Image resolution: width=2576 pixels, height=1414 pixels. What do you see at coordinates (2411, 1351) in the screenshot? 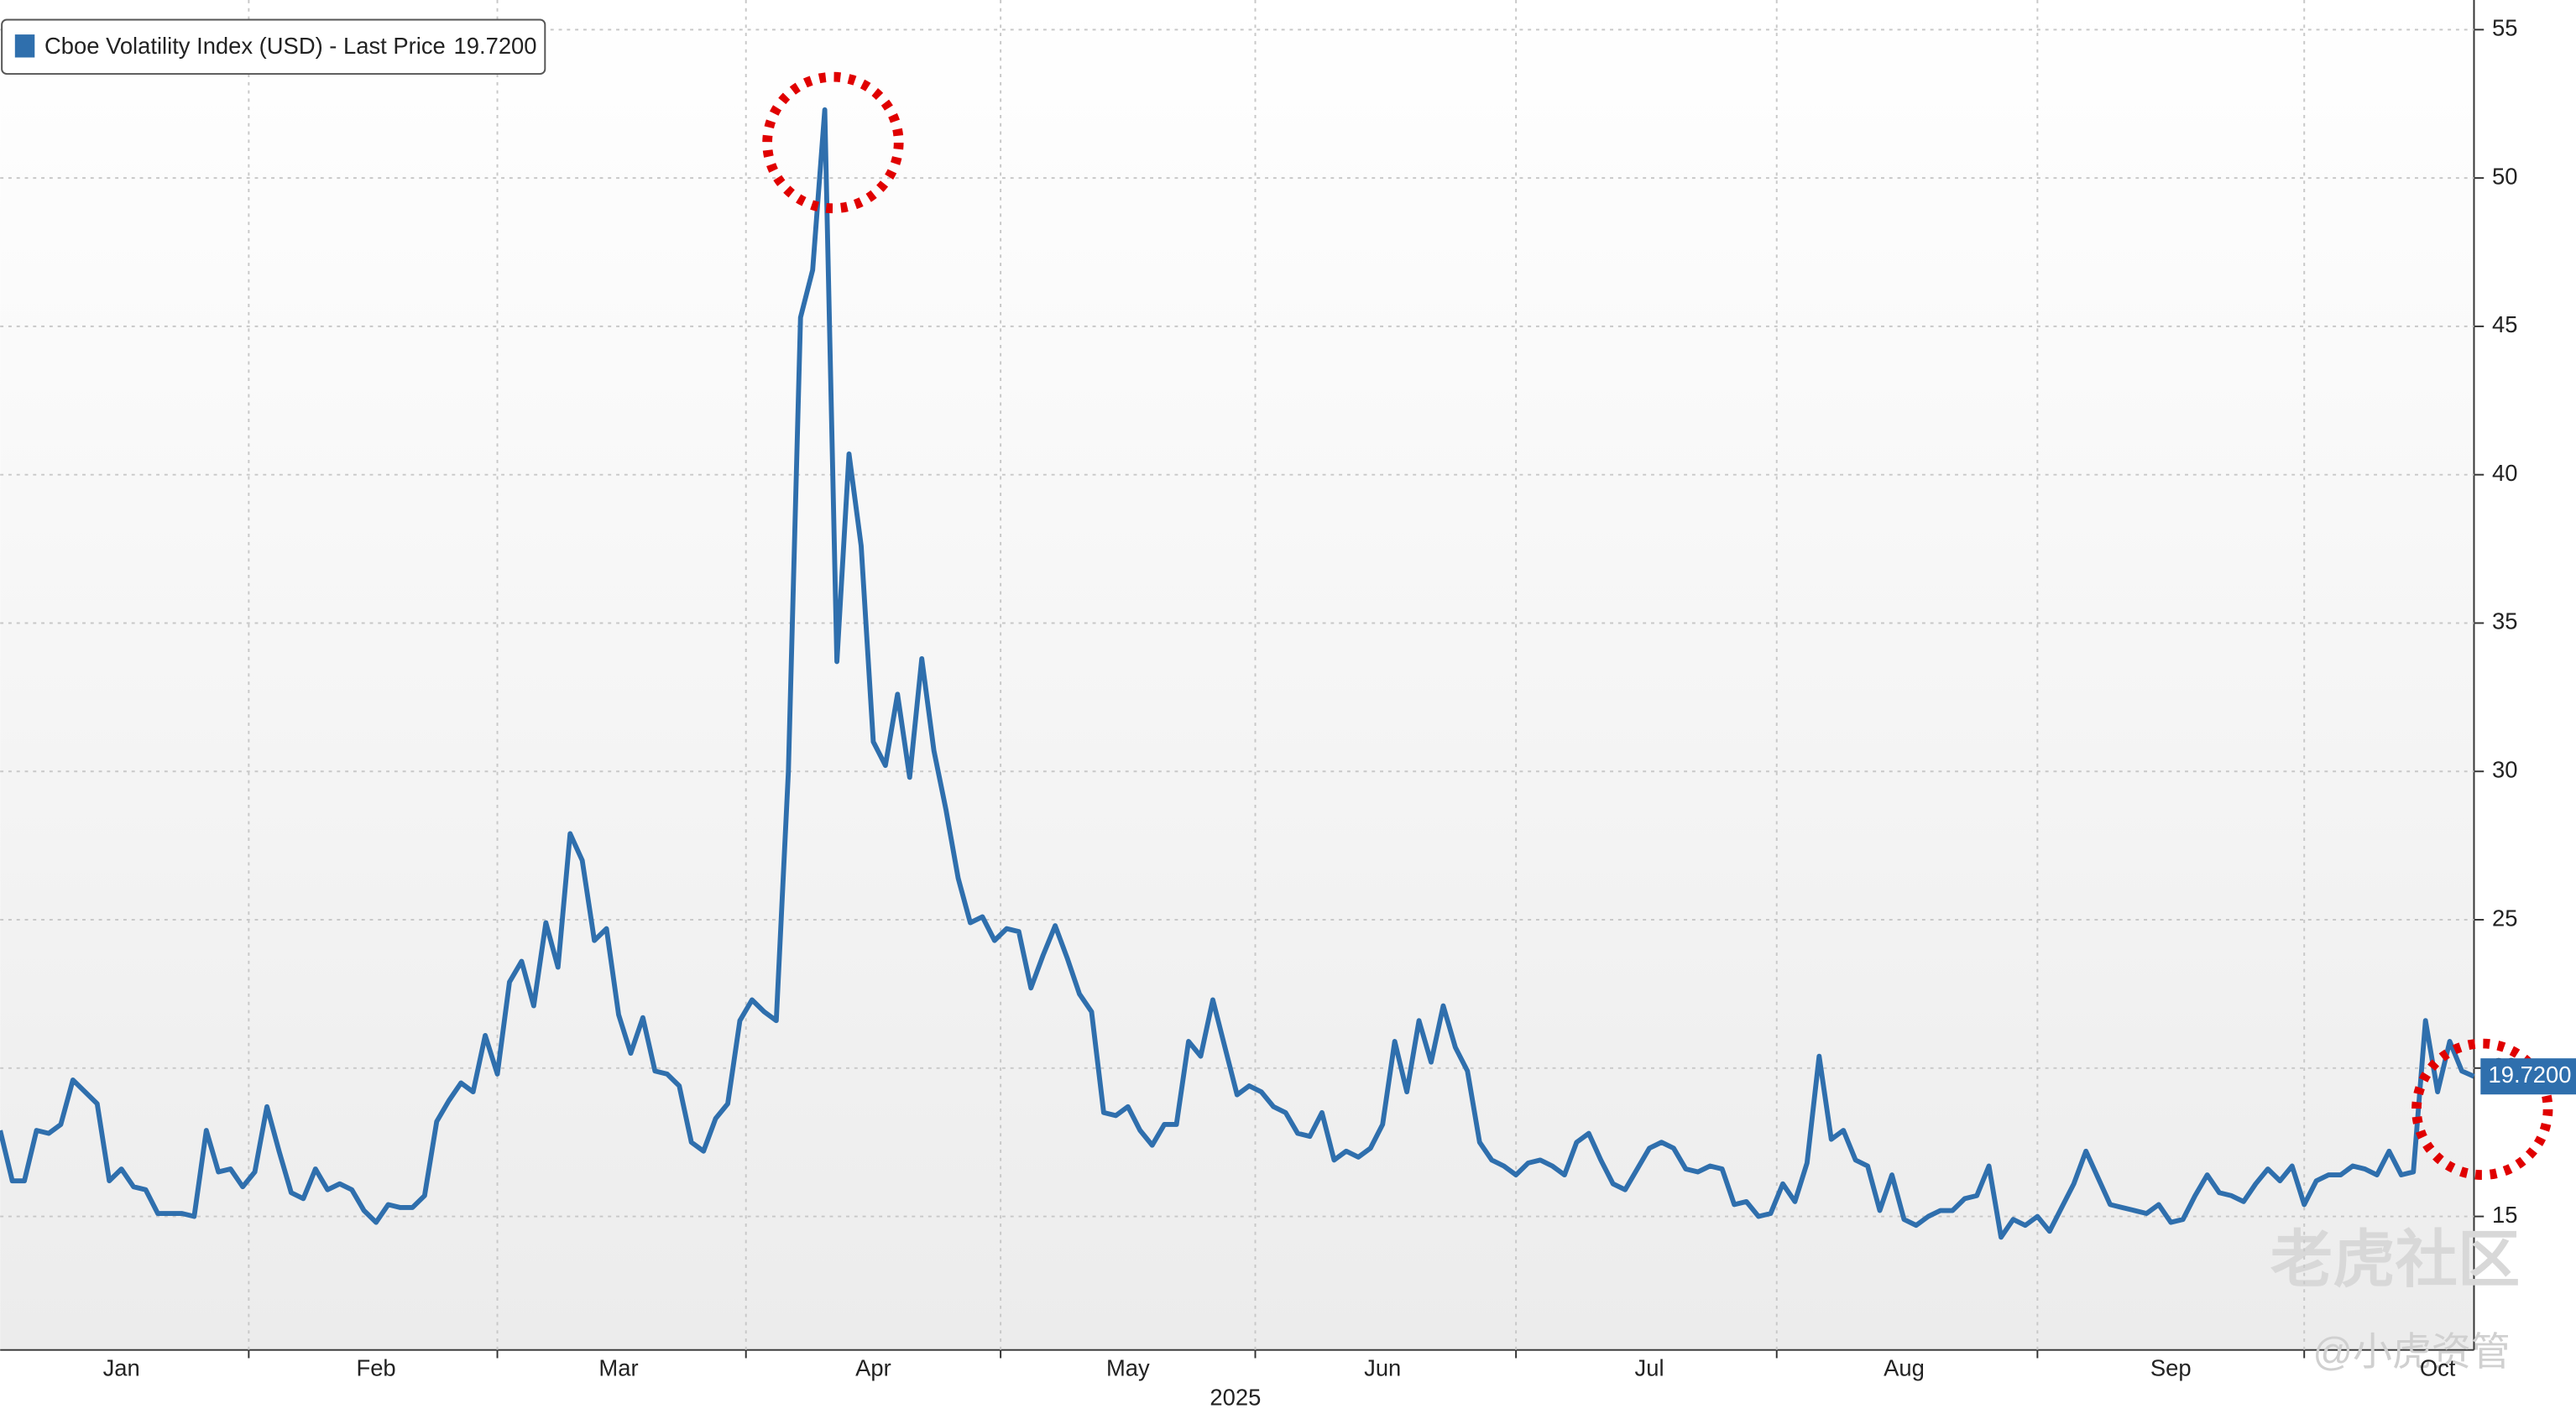
I see `watermark: @小虎资管` at bounding box center [2411, 1351].